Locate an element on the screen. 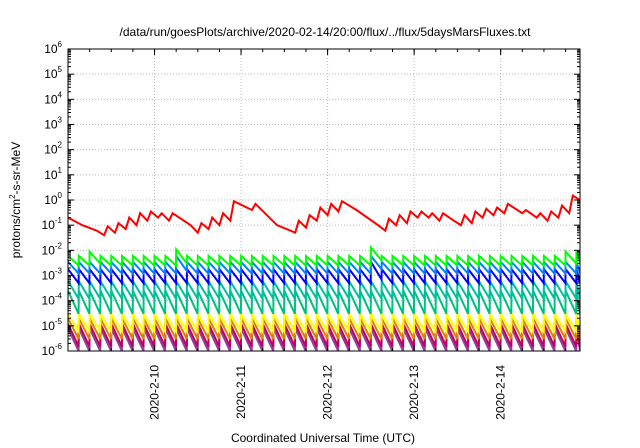 Image resolution: width=640 pixels, height=448 pixels. x-tick-label: 2020-2-12 is located at coordinates (328, 392).